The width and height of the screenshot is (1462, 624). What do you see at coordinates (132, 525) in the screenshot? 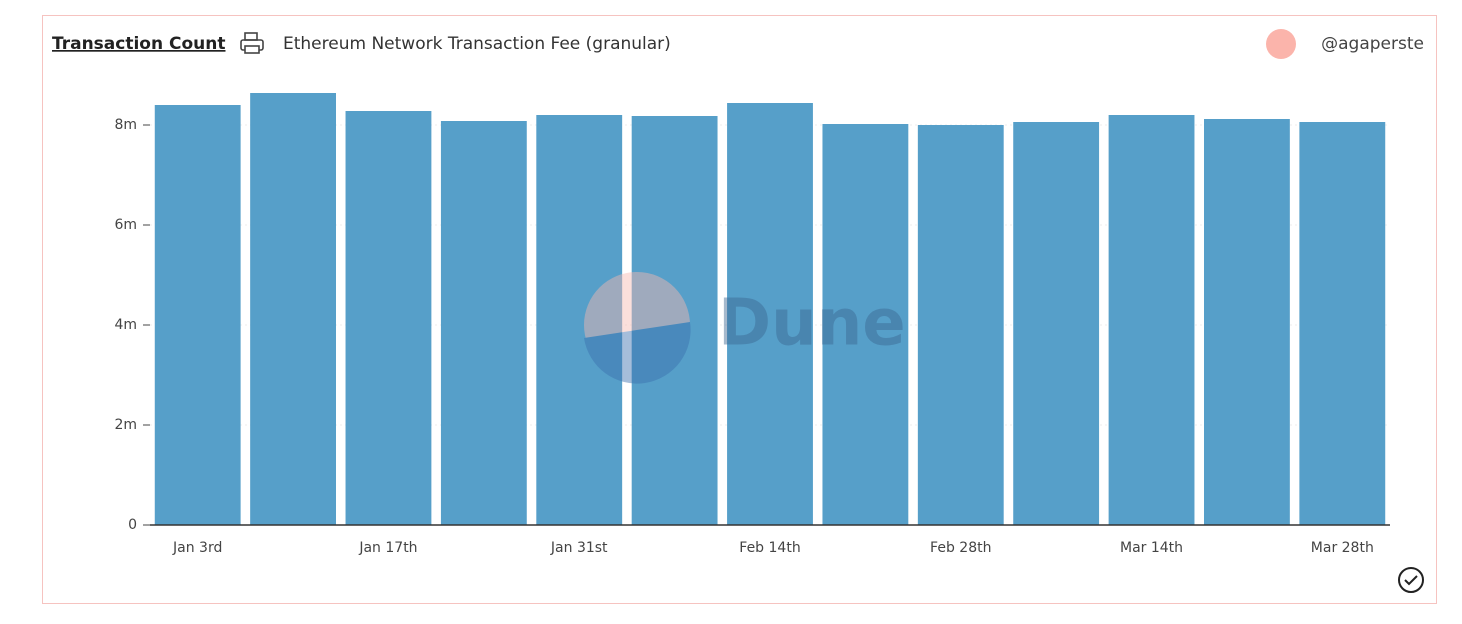
I see `y-tick-label: 0` at bounding box center [132, 525].